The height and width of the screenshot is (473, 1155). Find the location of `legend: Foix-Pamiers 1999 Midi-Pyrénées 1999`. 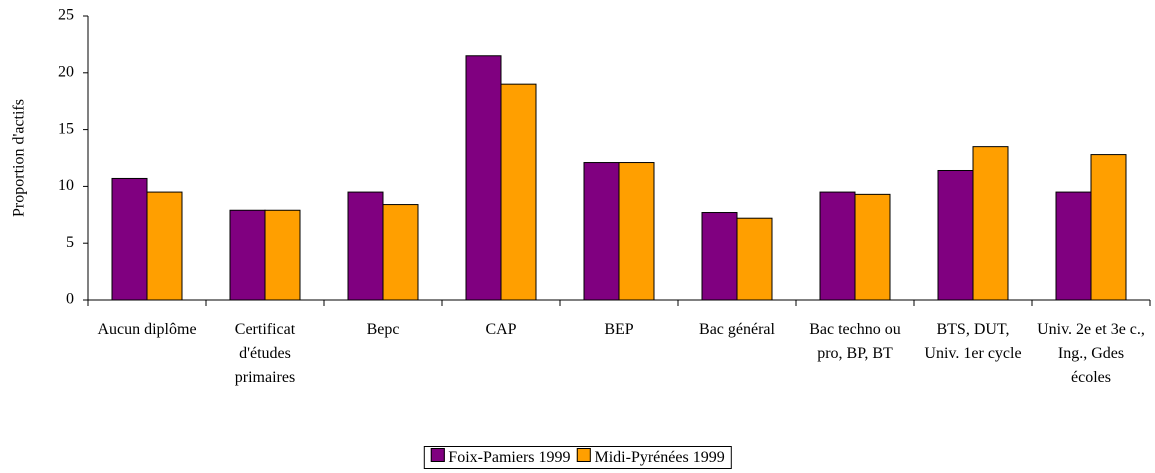

legend: Foix-Pamiers 1999 Midi-Pyrénées 1999 is located at coordinates (577, 457).